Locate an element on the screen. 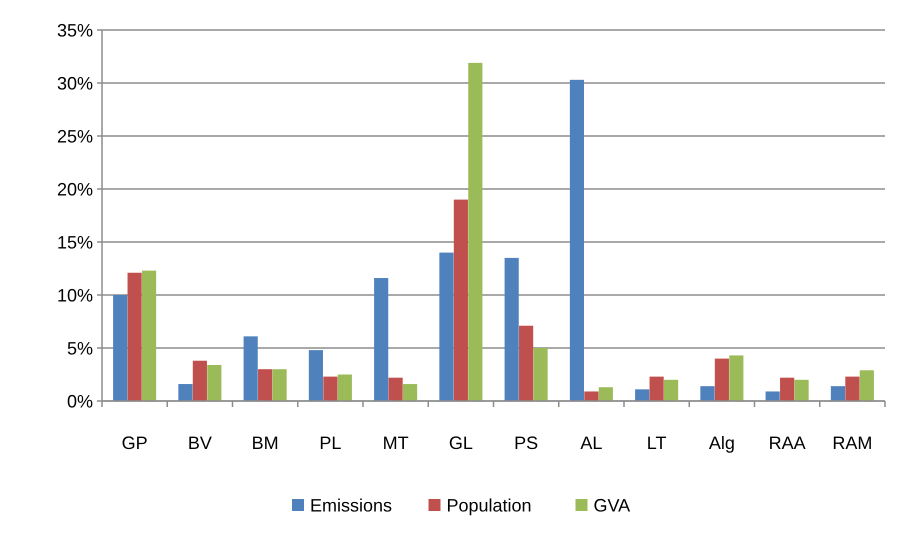  y-tick-label: 5% is located at coordinates (79, 348).